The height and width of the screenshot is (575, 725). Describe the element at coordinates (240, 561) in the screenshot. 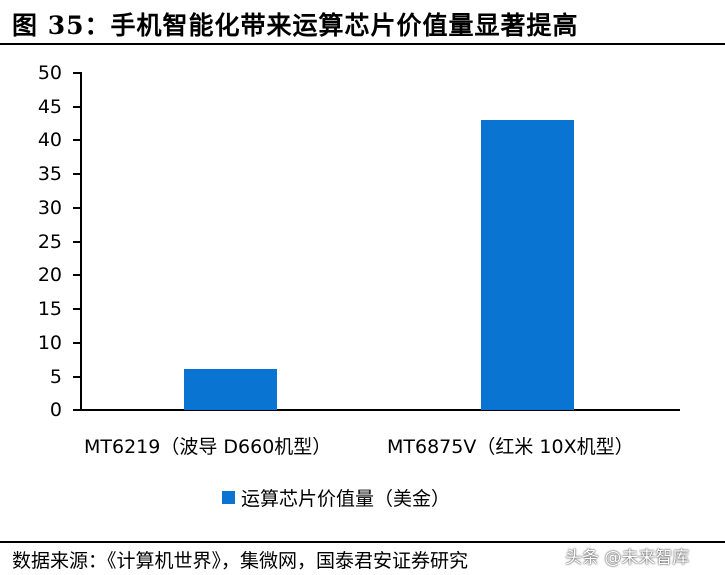

I see `source-note: 数据来源：《计算机世界》，集微网，国泰君安证券研究` at that location.